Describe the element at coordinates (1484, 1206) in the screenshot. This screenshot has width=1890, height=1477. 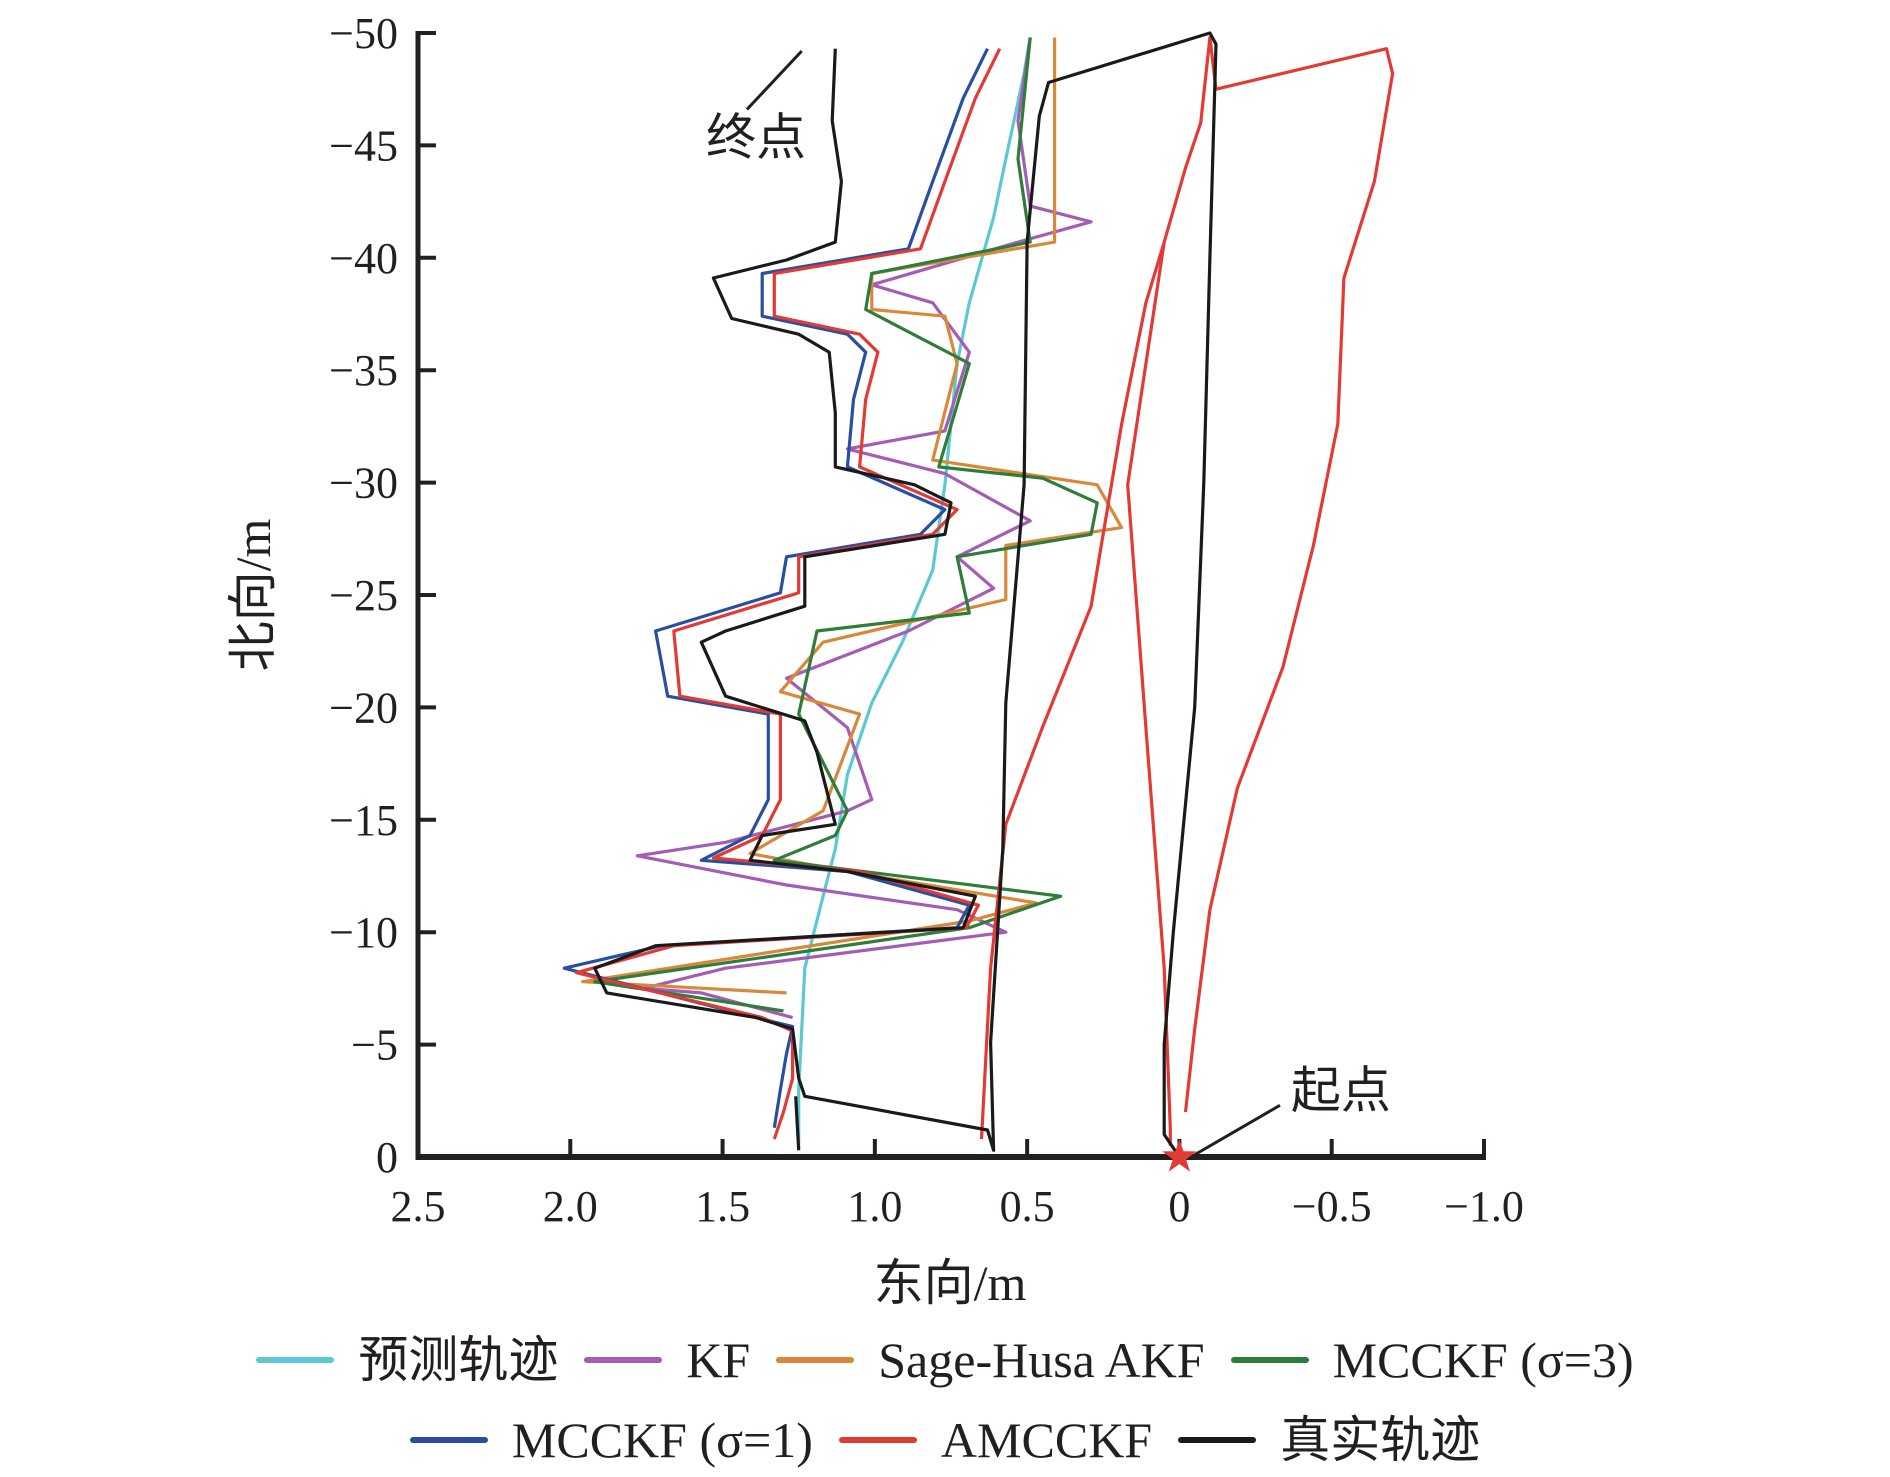
I see `x-tick-label: −1.0` at that location.